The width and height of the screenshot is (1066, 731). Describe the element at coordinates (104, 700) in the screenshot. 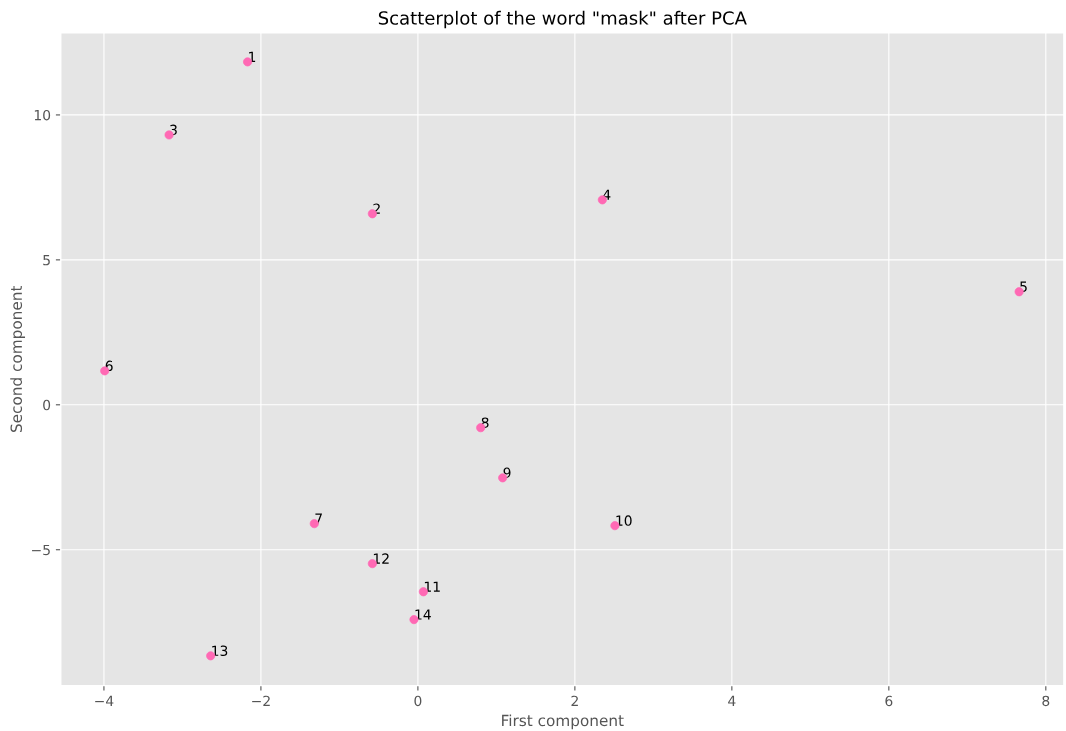

I see `x-tick-label: −4` at that location.